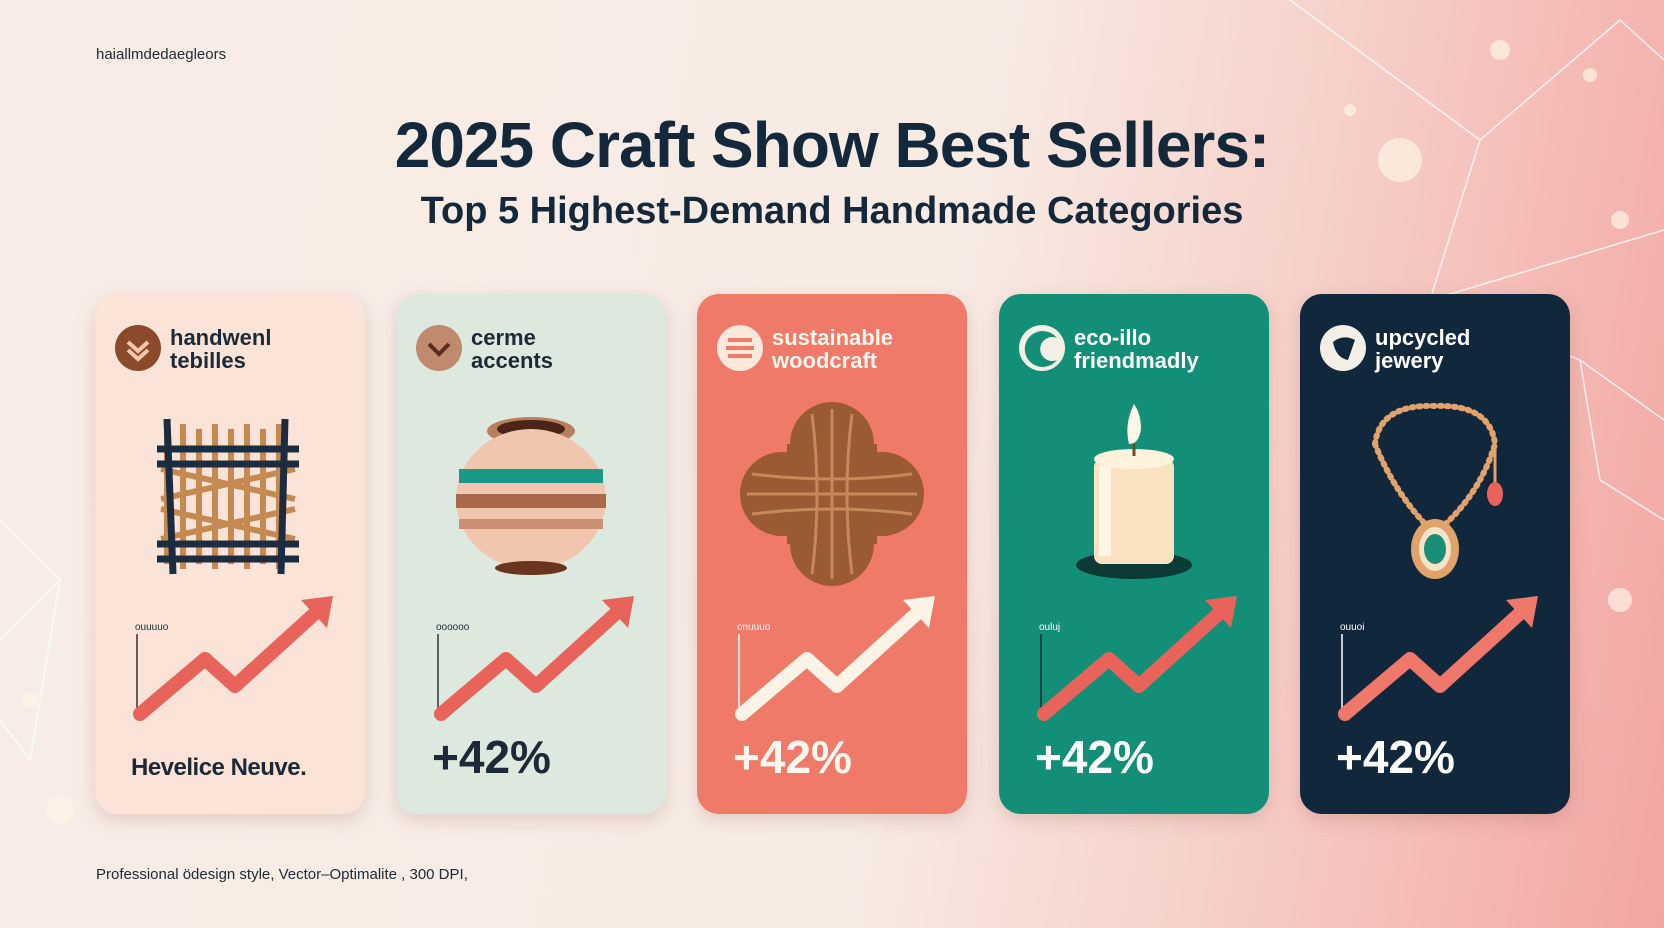 Image resolution: width=1664 pixels, height=928 pixels. What do you see at coordinates (219, 767) in the screenshot?
I see `card-stat: Hevelice Neuve.` at bounding box center [219, 767].